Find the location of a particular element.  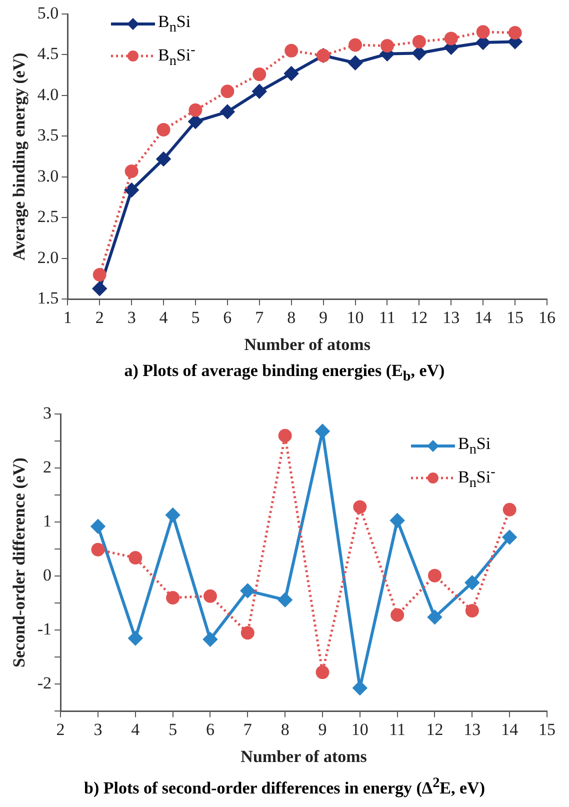

x-tick-label: 2 is located at coordinates (99, 317).